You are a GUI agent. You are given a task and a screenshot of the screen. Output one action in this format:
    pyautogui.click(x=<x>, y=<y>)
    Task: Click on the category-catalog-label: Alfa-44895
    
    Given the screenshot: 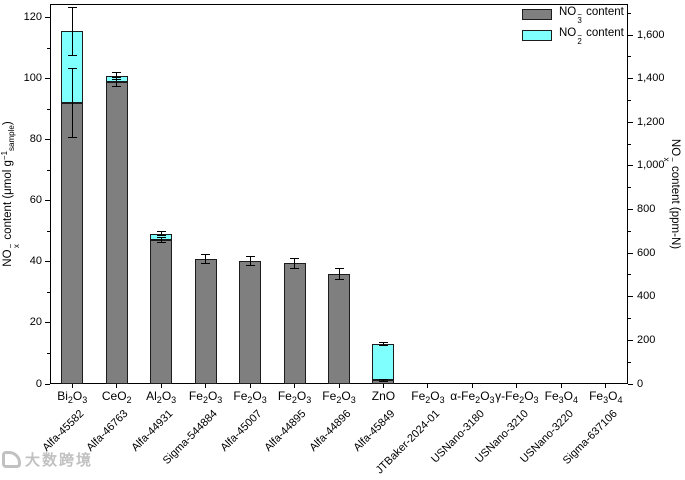 What is the action you would take?
    pyautogui.click(x=285, y=430)
    